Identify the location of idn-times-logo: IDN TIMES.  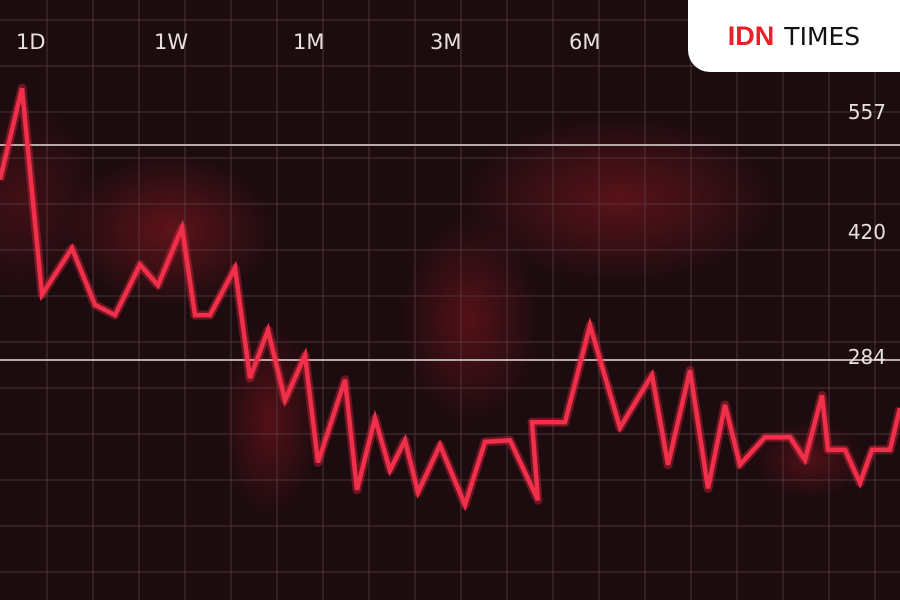
(794, 36).